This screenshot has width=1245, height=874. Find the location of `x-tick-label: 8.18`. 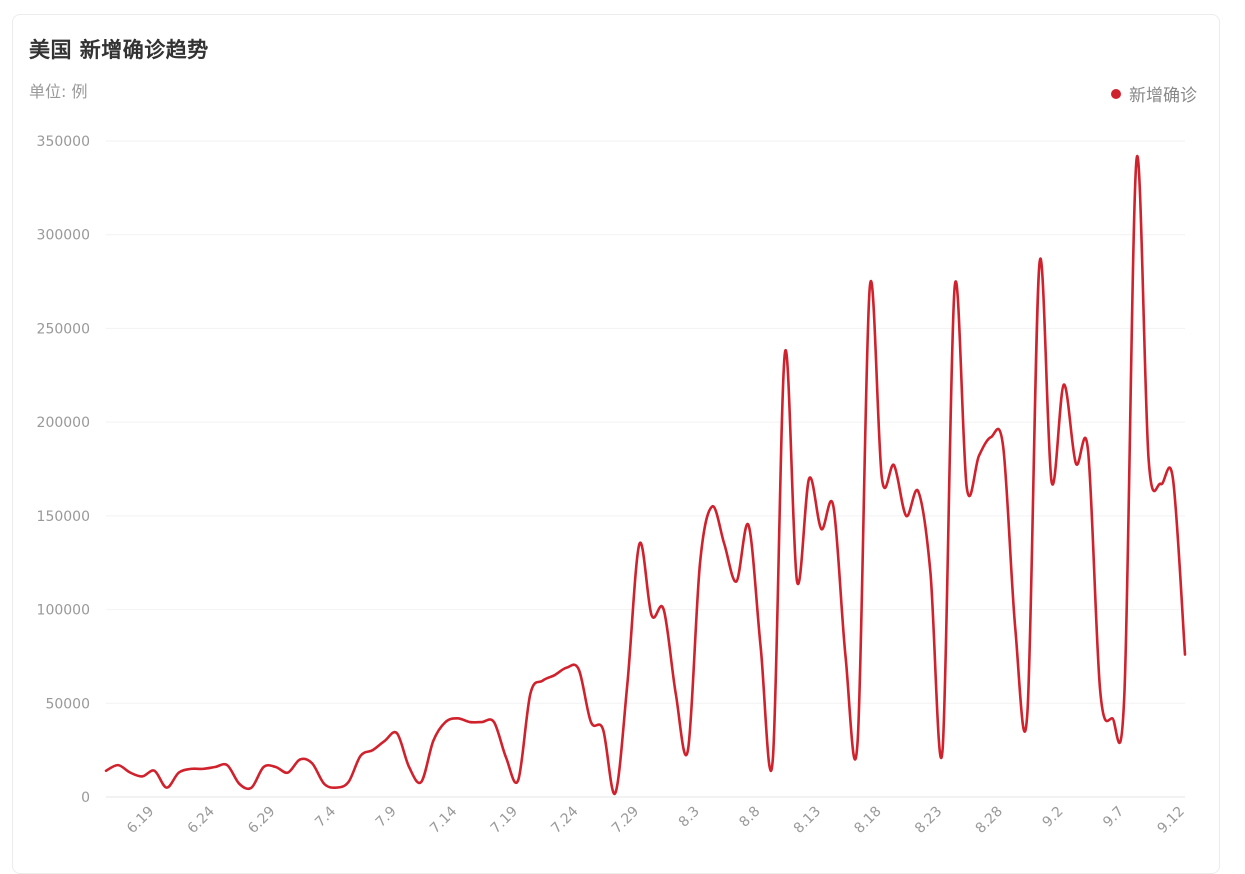

x-tick-label: 8.18 is located at coordinates (867, 820).